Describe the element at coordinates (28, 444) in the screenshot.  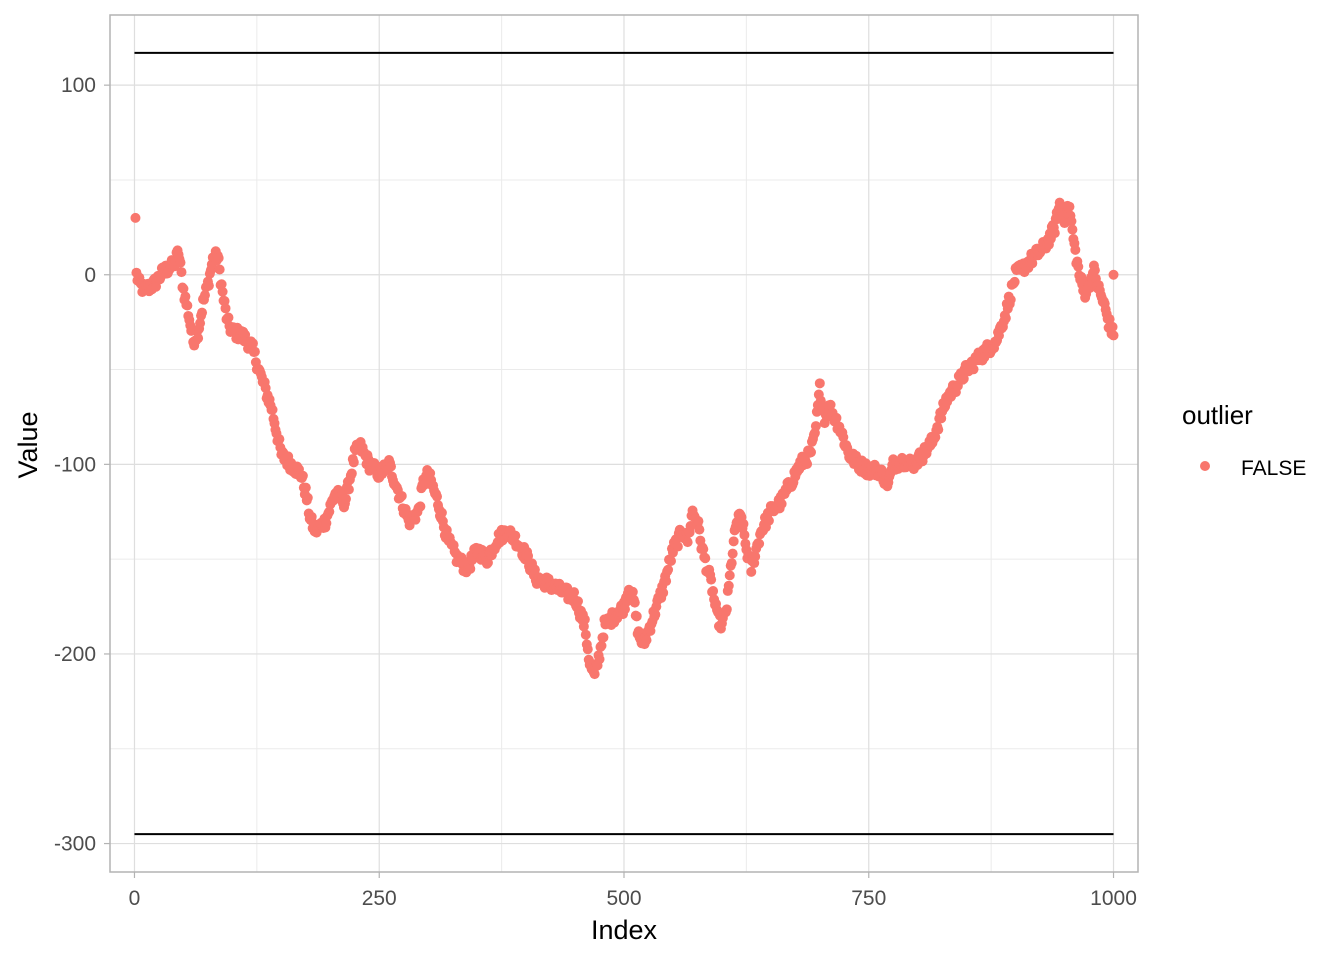
I see `y-axis-title: Value` at that location.